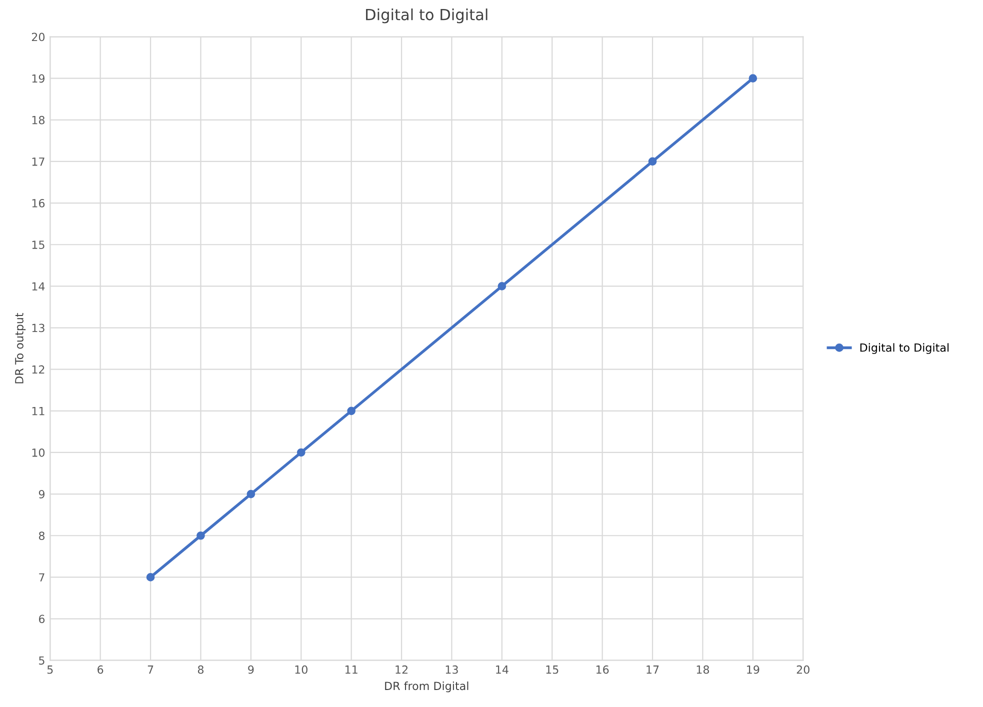  What do you see at coordinates (38, 37) in the screenshot?
I see `y-tick-label: 20` at bounding box center [38, 37].